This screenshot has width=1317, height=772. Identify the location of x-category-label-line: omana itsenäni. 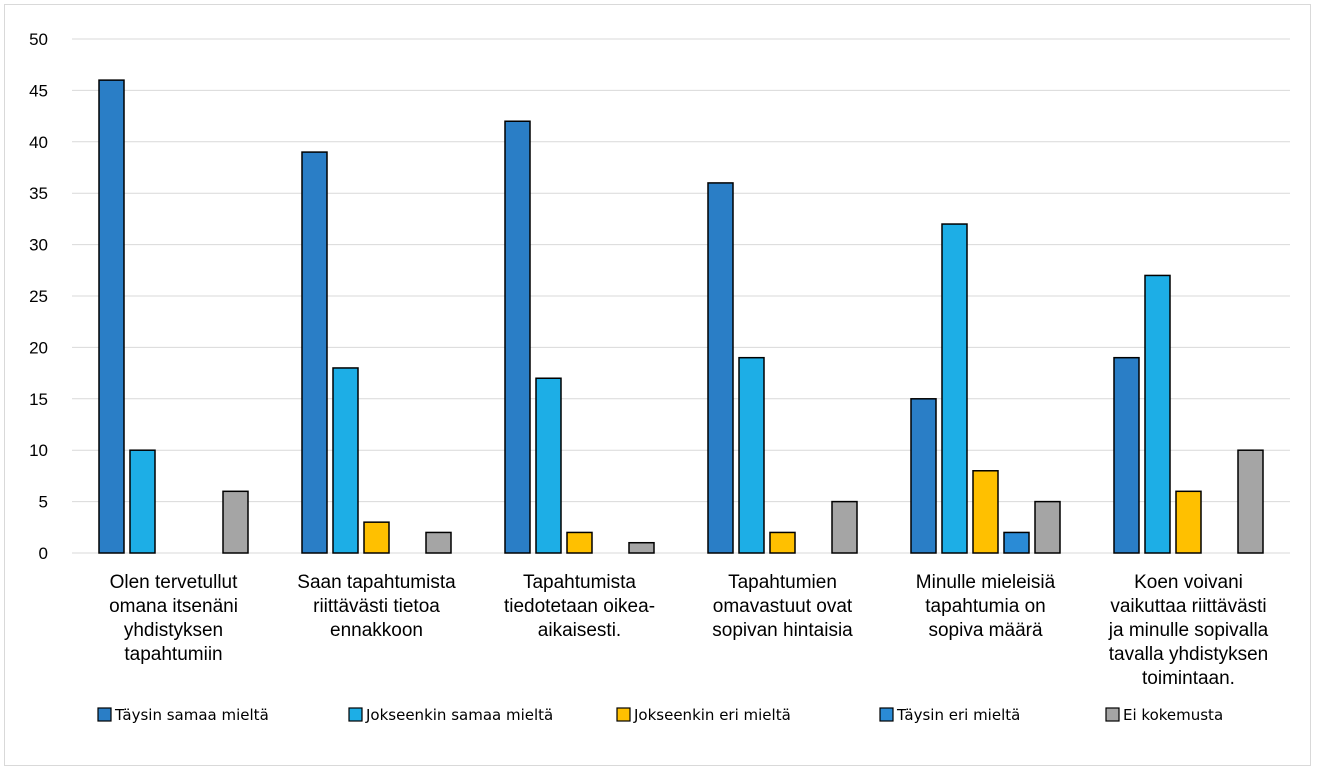
(173, 606).